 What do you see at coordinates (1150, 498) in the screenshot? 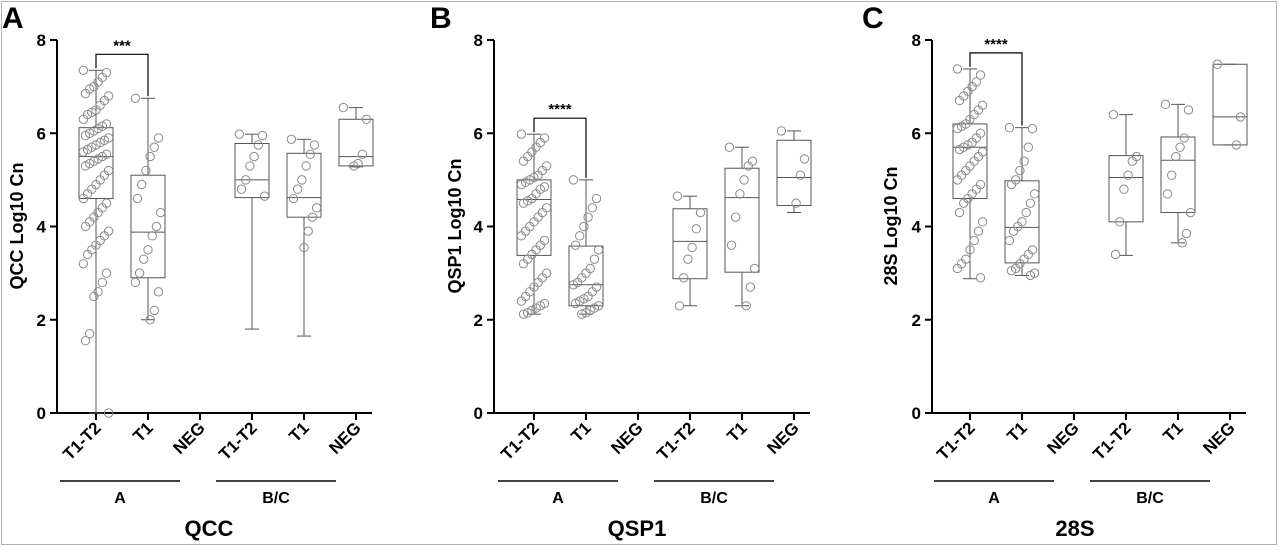
I see `group-label: B/C` at bounding box center [1150, 498].